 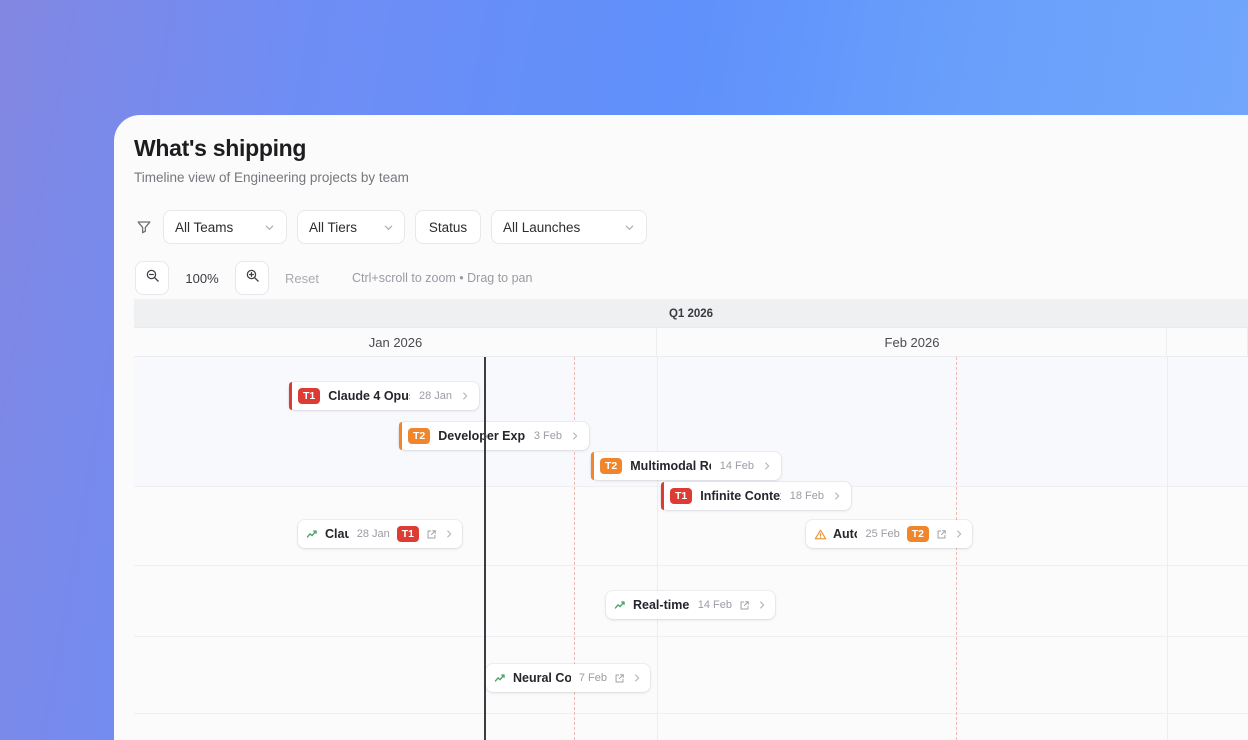 I want to click on filter-status-button: Status, so click(x=448, y=227).